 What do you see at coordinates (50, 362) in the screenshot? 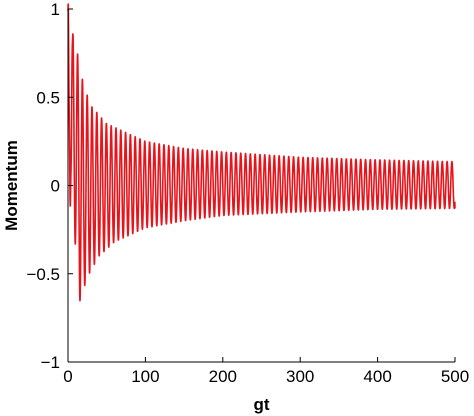
I see `y-tick-label: −1` at bounding box center [50, 362].